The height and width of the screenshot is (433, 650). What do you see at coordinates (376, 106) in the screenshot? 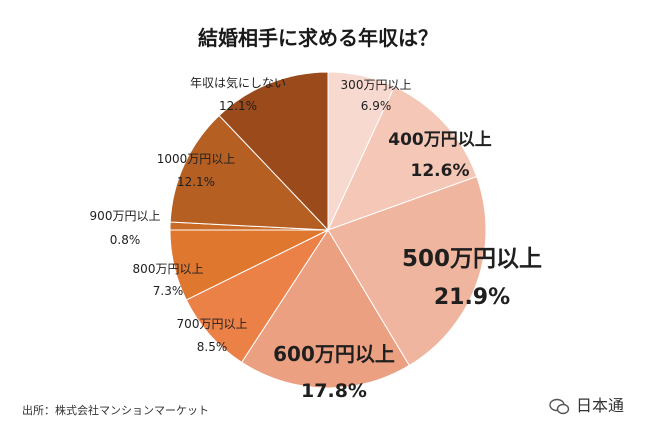
I see `slice-value-label: 6.9%` at bounding box center [376, 106].